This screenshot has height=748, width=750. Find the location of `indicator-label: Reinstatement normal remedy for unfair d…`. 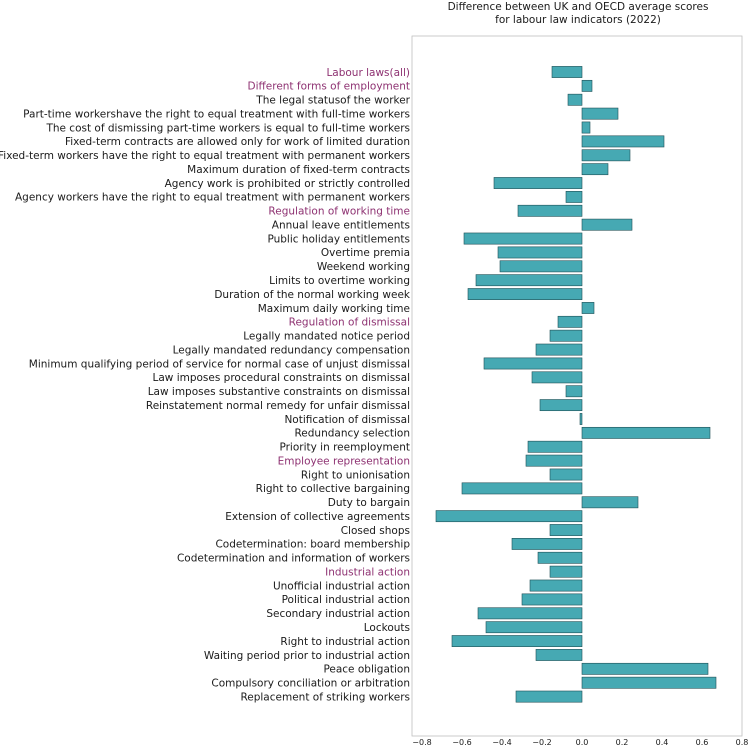

indicator-label: Reinstatement normal remedy for unfair d… is located at coordinates (278, 406).